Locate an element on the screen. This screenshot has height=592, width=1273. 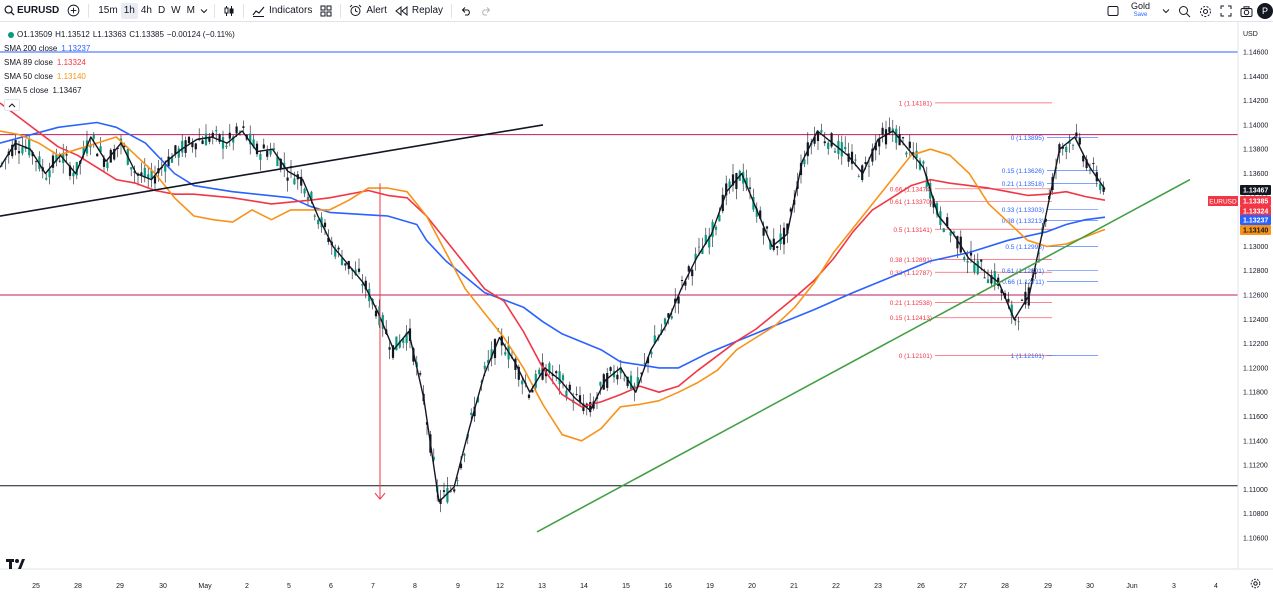
fib-level-label: 0.21 (1.12538) is located at coordinates (911, 303).